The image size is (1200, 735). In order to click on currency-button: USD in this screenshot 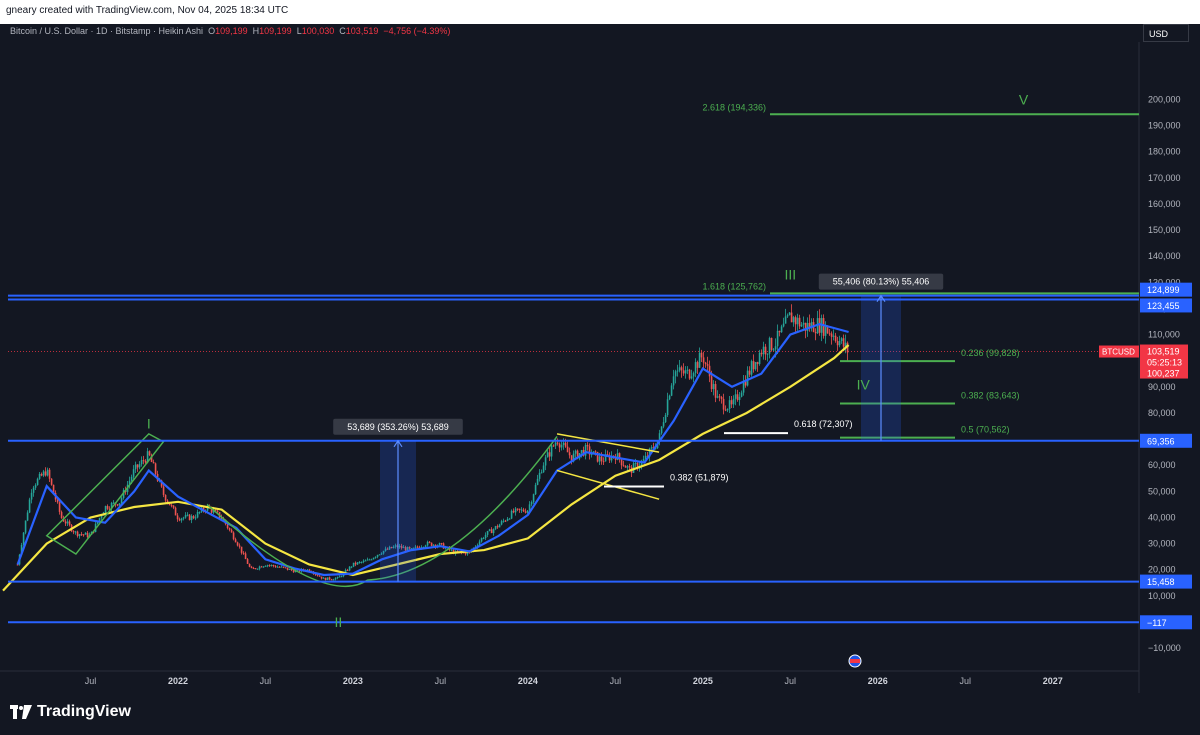, I will do `click(1166, 33)`.